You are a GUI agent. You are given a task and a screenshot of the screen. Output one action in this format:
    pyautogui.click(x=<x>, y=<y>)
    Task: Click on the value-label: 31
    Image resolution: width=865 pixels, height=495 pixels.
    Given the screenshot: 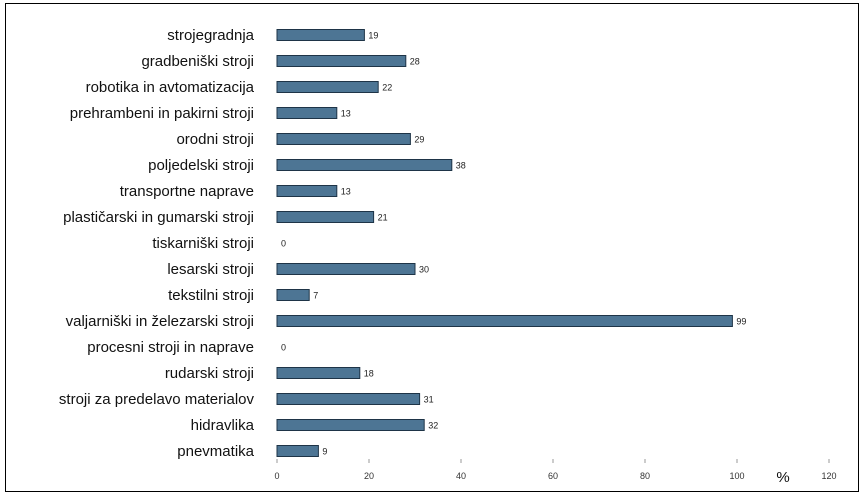 What is the action you would take?
    pyautogui.click(x=429, y=400)
    